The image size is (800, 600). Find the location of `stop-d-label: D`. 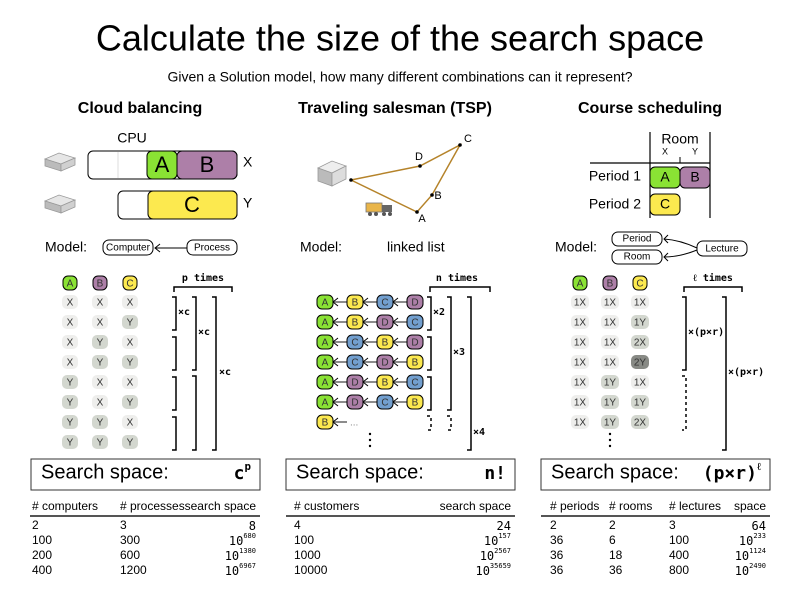

stop-d-label: D is located at coordinates (419, 157).